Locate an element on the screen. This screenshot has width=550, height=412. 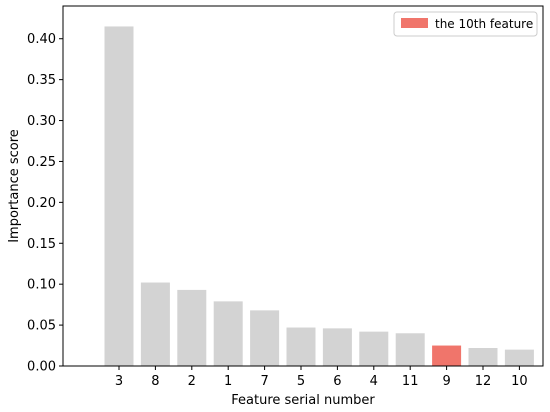
x-tick-label: 6 is located at coordinates (337, 381).